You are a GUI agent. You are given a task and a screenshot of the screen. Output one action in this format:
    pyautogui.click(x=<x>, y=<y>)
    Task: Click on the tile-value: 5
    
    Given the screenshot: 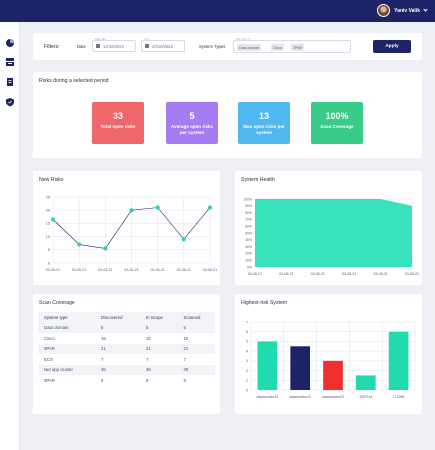 What is the action you would take?
    pyautogui.click(x=192, y=116)
    